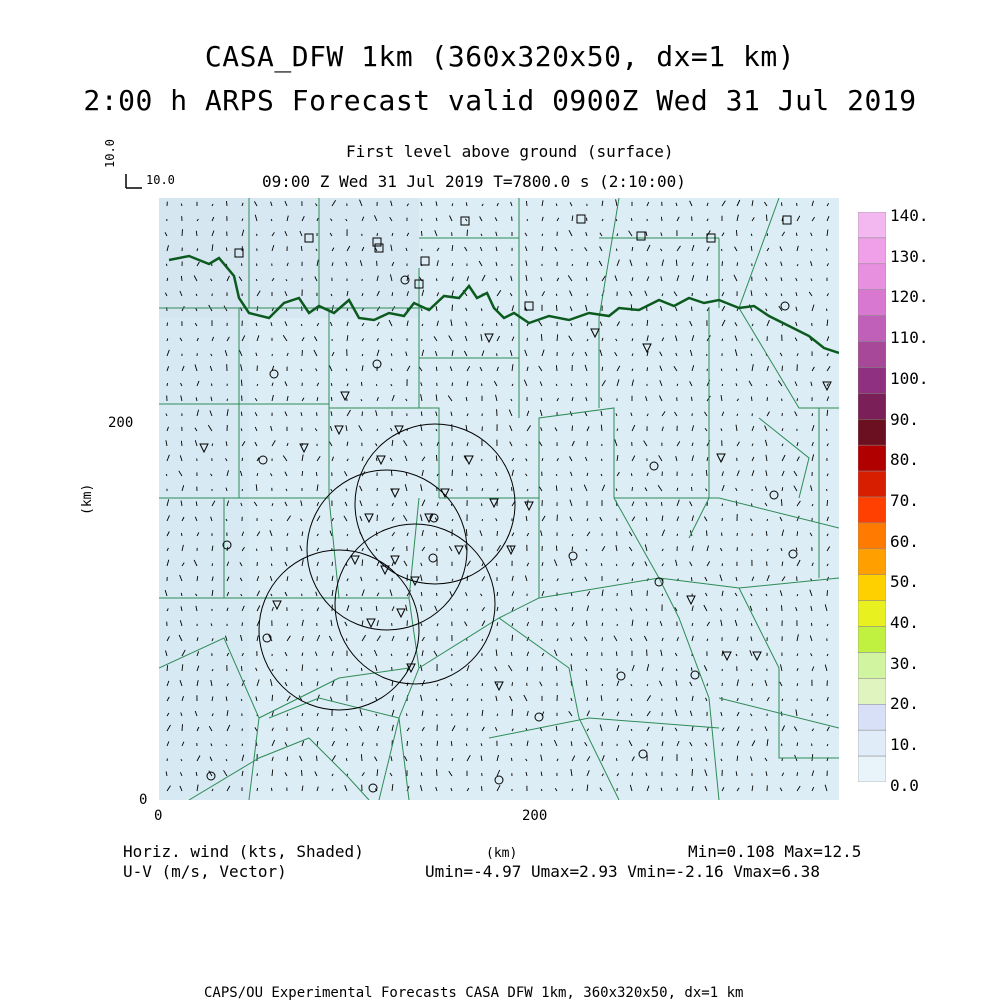 This screenshot has height=1001, width=1000. What do you see at coordinates (110, 153) in the screenshot?
I see `reference-vector-y-label: 10.0` at bounding box center [110, 153].